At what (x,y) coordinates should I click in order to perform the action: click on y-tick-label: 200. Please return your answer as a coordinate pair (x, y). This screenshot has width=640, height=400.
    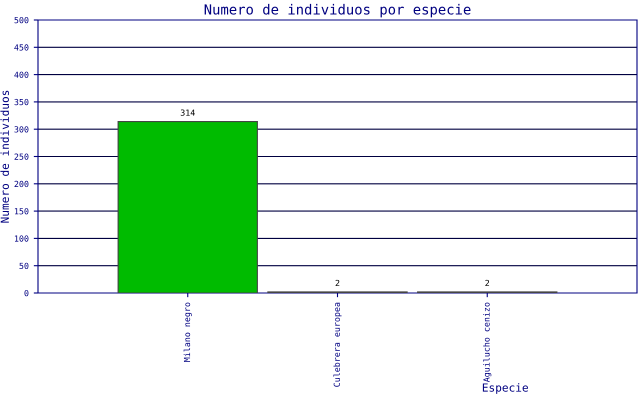
    Looking at the image, I should click on (21, 184).